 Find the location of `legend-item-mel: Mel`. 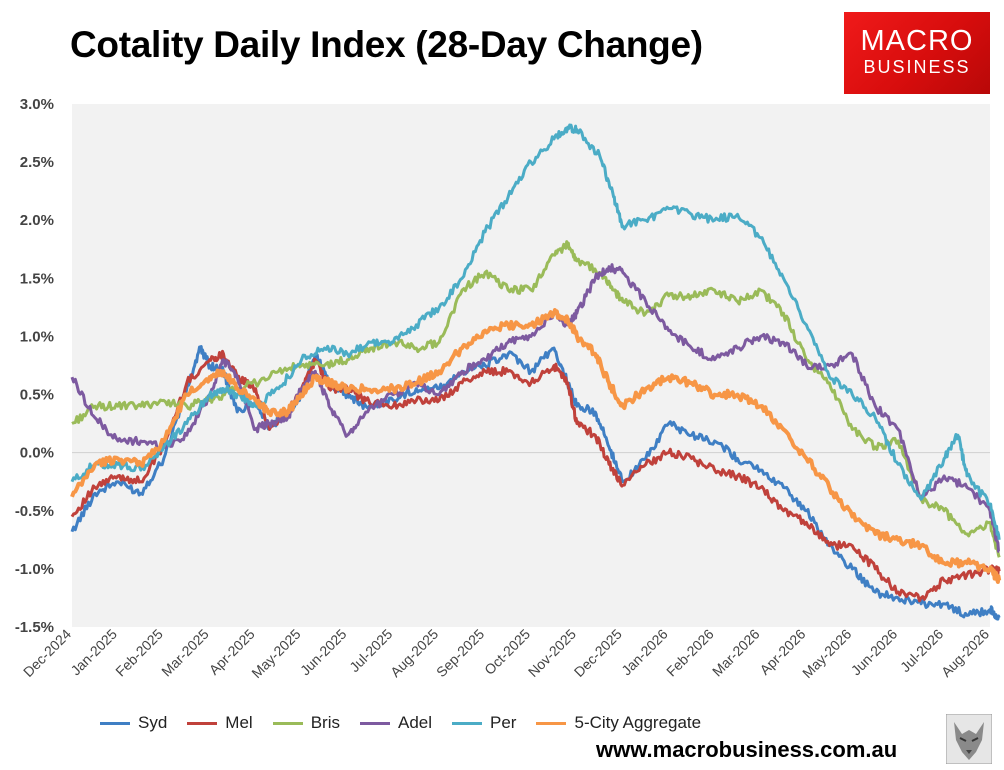

legend-item-mel: Mel is located at coordinates (220, 722).